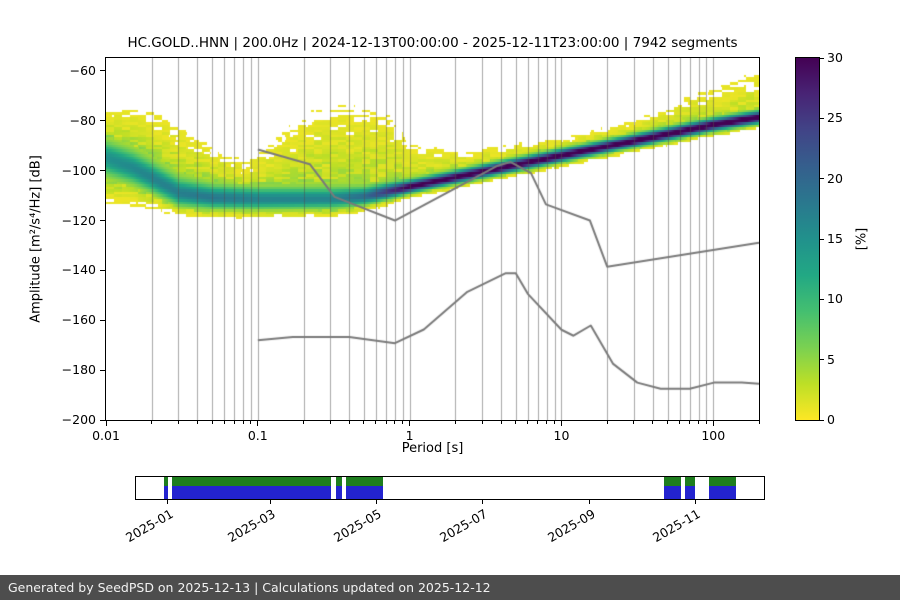 The image size is (900, 600). What do you see at coordinates (463, 526) in the screenshot?
I see `timeline-tick-label: 2025-07` at bounding box center [463, 526].